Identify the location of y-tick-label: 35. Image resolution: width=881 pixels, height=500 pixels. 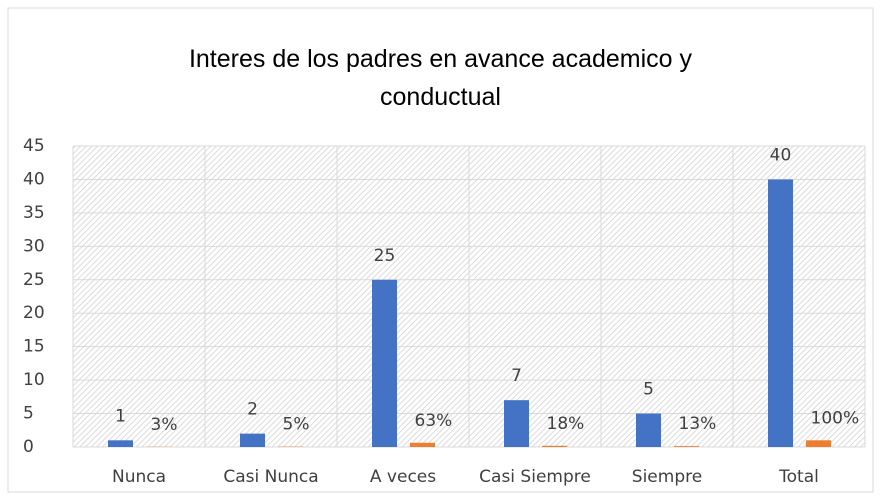
(34, 213).